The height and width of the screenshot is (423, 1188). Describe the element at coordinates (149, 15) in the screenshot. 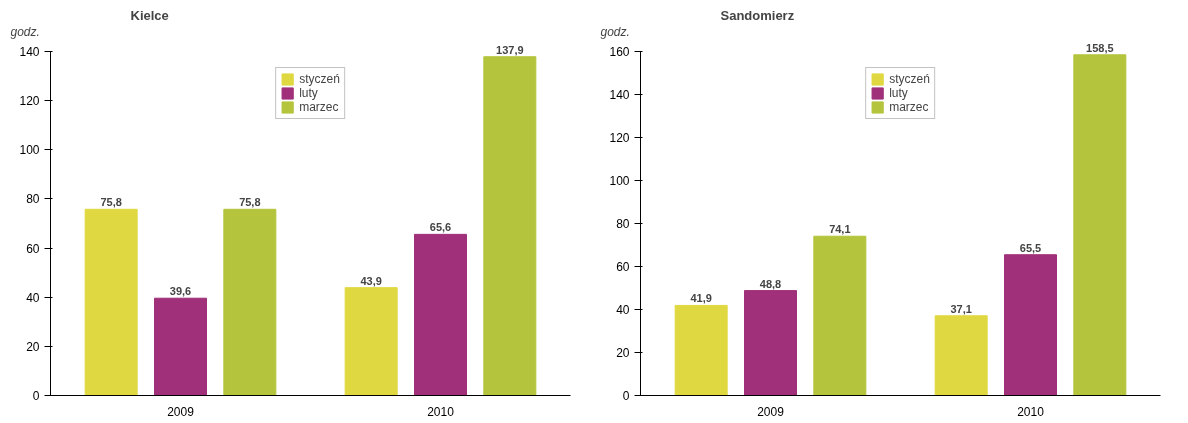

I see `chart-title: Kielce` at that location.